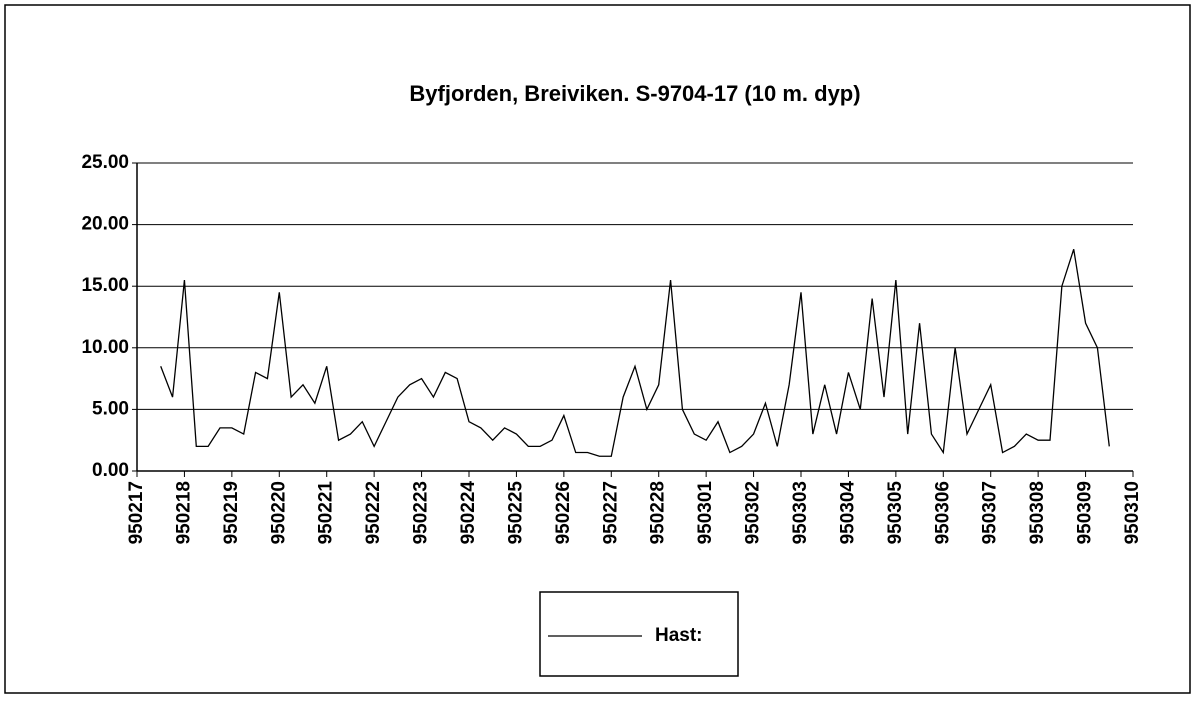  I want to click on x-tick-label: 950221, so click(326, 513).